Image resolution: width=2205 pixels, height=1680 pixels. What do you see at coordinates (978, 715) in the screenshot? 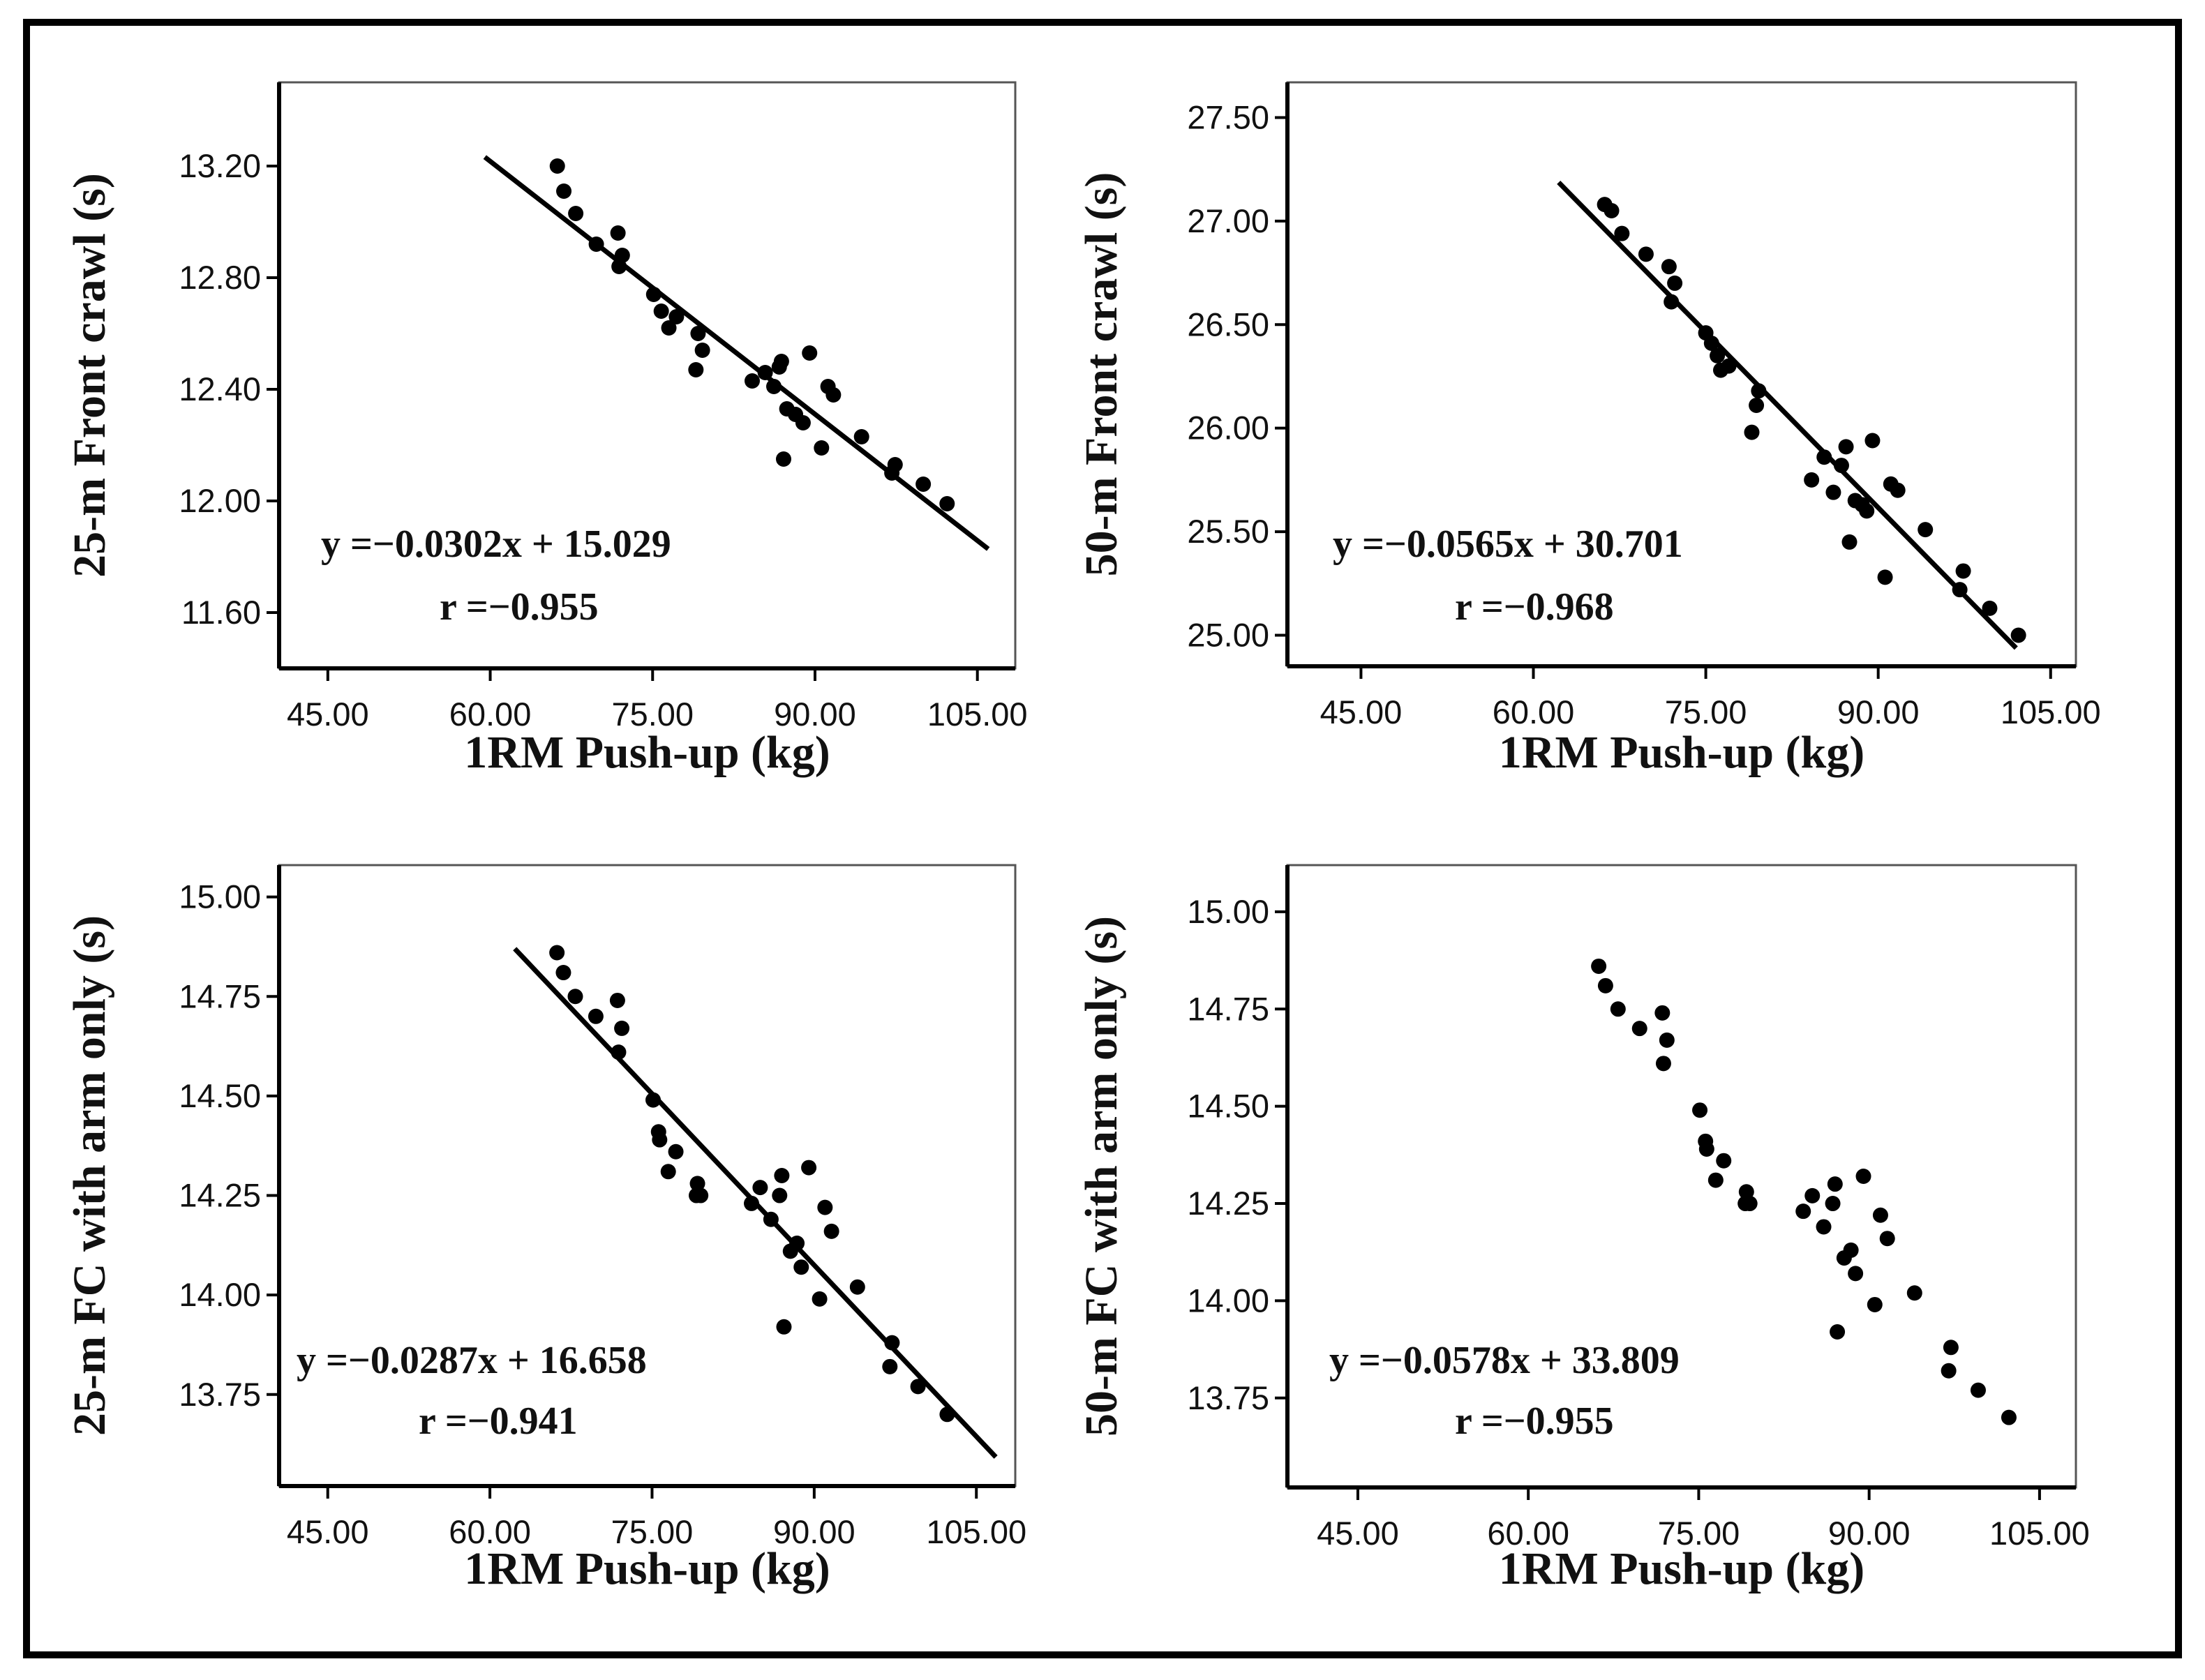
I see `x-tick-label: 105.00` at bounding box center [978, 715].